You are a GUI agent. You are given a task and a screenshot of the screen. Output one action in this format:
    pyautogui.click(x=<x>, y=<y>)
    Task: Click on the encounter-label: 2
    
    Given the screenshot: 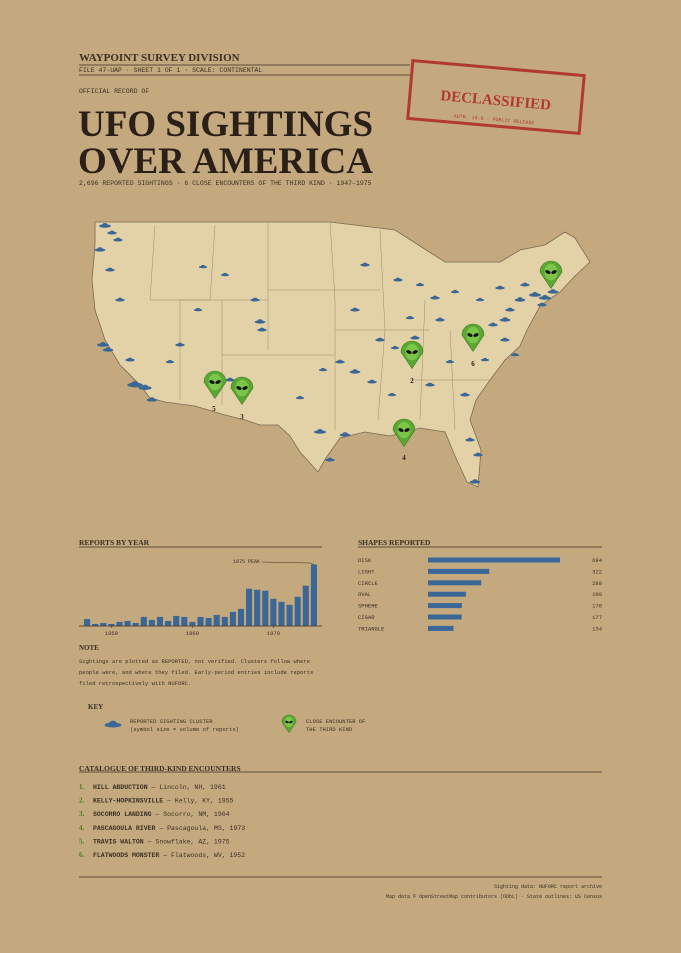 What is the action you would take?
    pyautogui.click(x=412, y=381)
    